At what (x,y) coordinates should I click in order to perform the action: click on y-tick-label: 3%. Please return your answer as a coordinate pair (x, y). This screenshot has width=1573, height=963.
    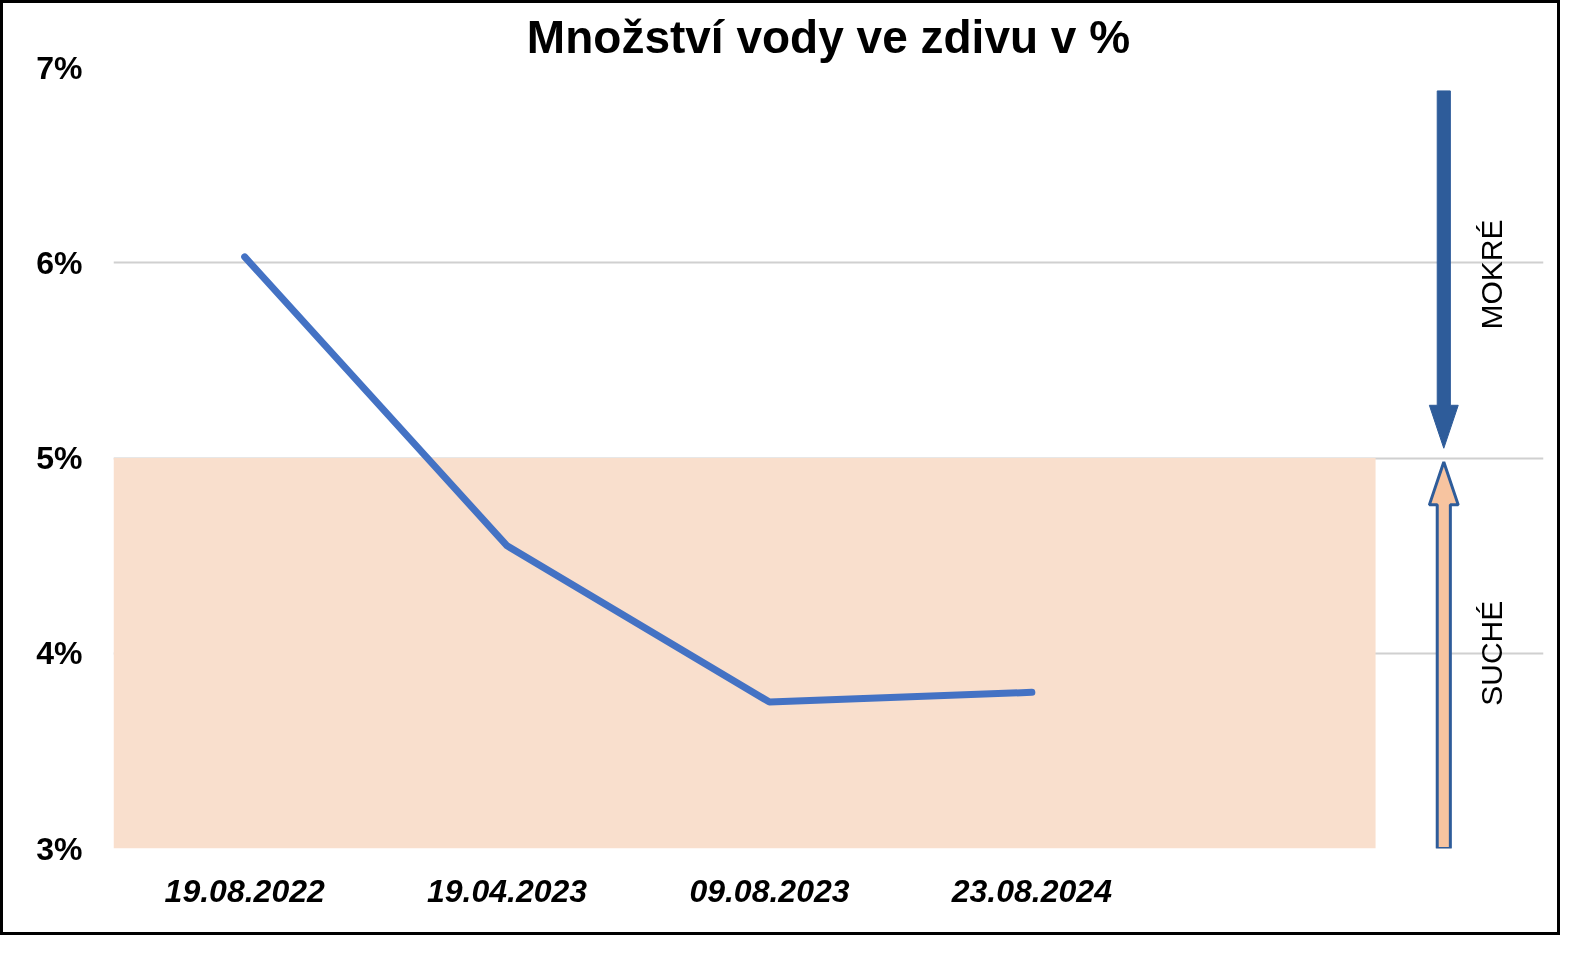
    Looking at the image, I should click on (59, 848).